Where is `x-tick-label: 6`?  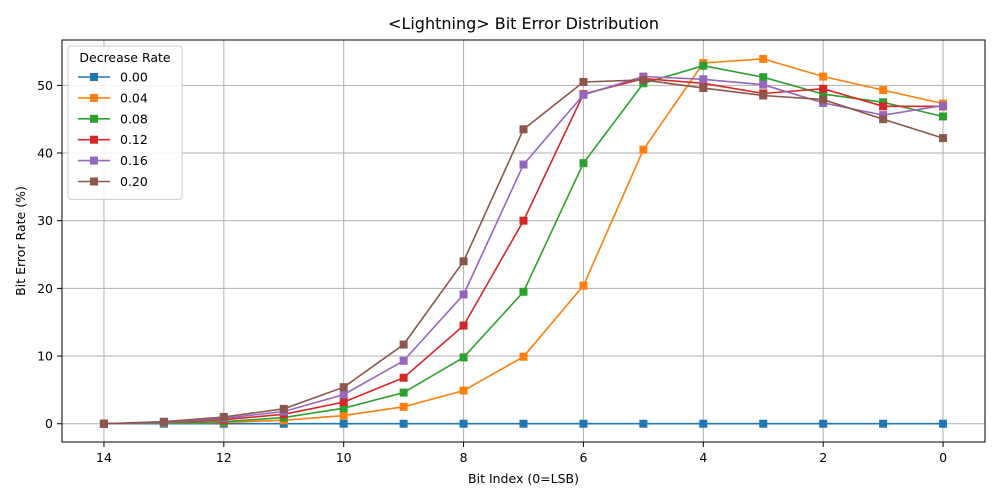 x-tick-label: 6 is located at coordinates (583, 457).